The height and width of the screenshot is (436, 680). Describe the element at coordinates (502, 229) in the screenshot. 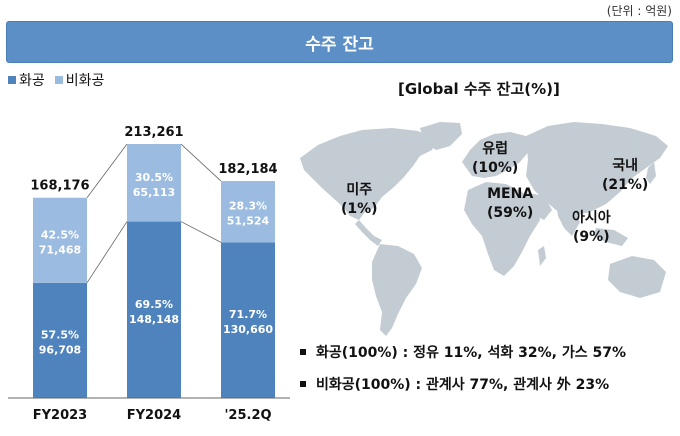

I see `map-africa` at that location.